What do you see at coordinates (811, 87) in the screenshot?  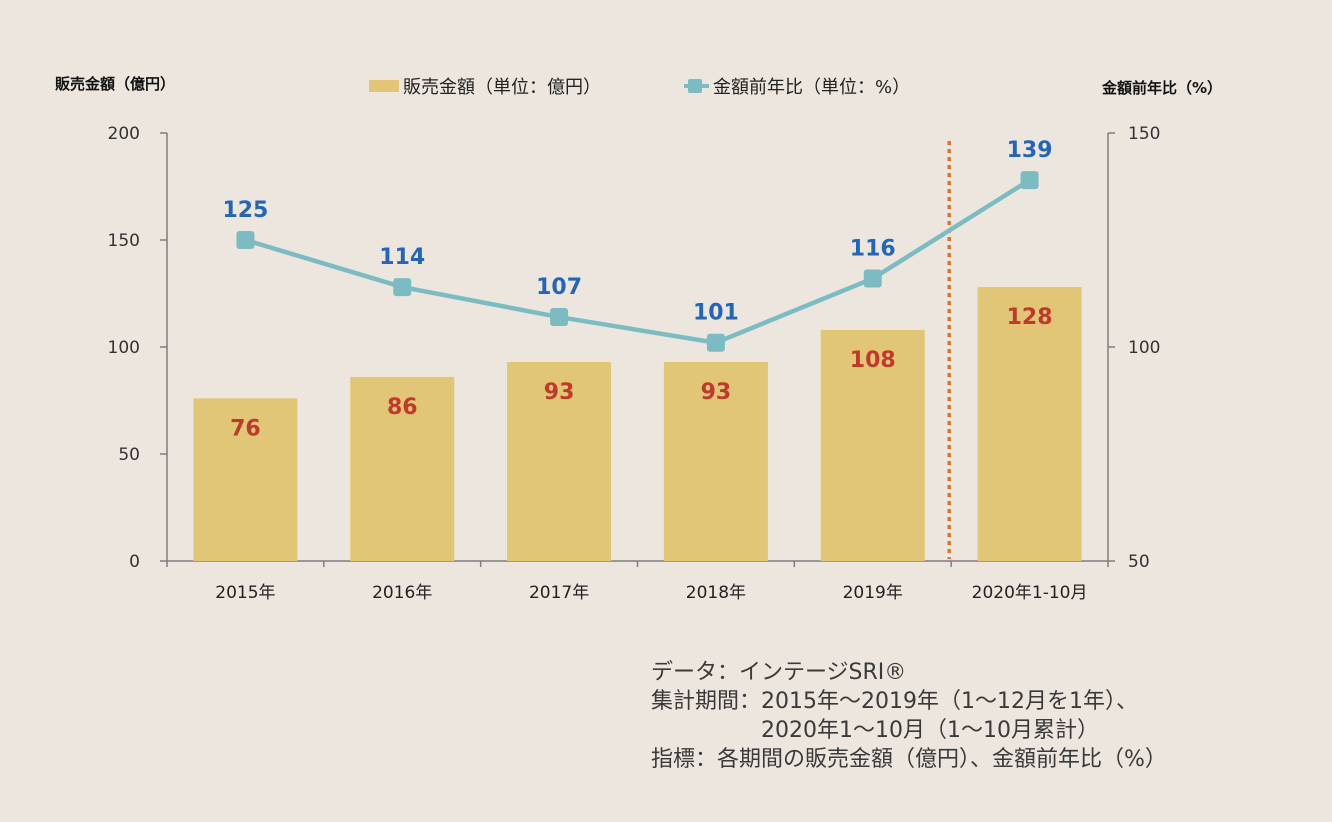 I see `legend-line-label: 金額前年比（単位：%）` at bounding box center [811, 87].